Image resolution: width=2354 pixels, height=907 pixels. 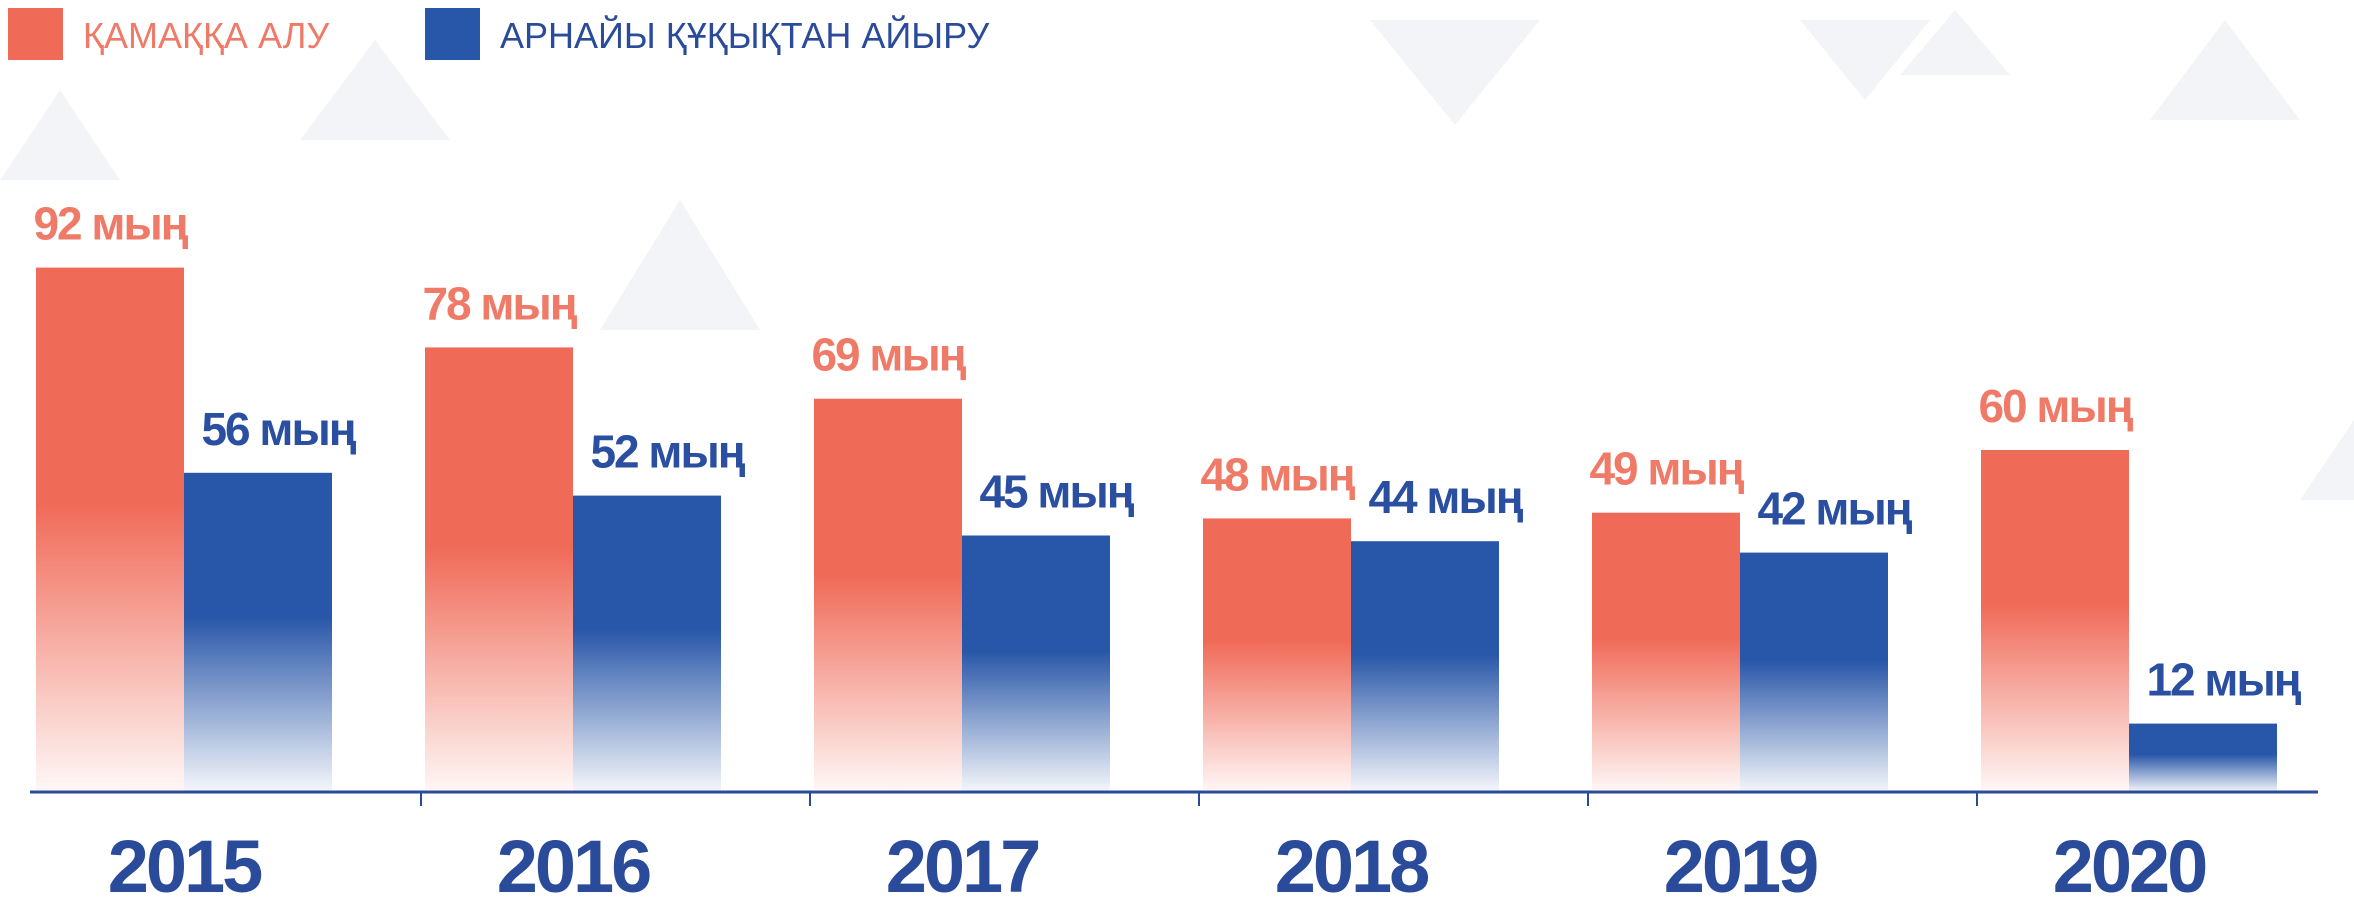 What do you see at coordinates (1666, 469) in the screenshot?
I see `value-label: 49 мың` at bounding box center [1666, 469].